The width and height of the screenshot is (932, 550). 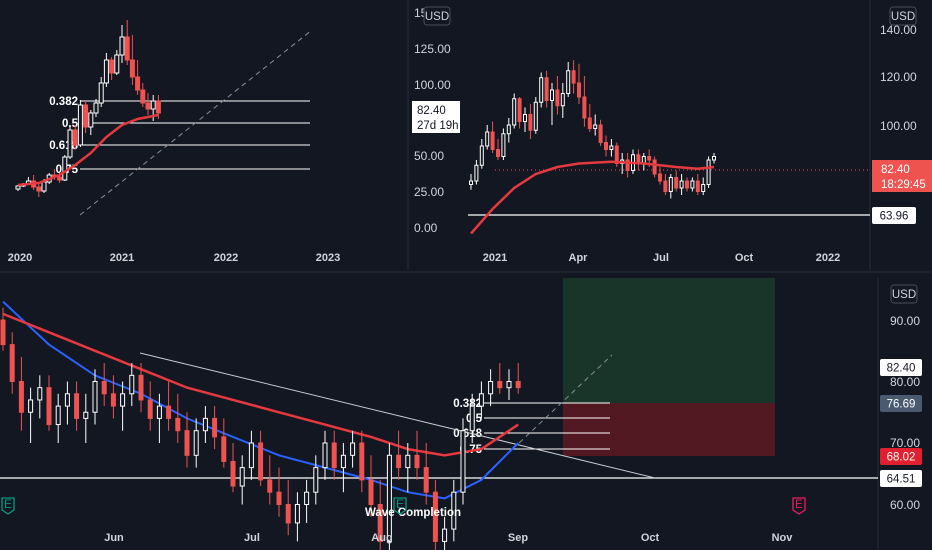 What do you see at coordinates (397, 415) in the screenshot?
I see `trendline-white-bottom` at bounding box center [397, 415].